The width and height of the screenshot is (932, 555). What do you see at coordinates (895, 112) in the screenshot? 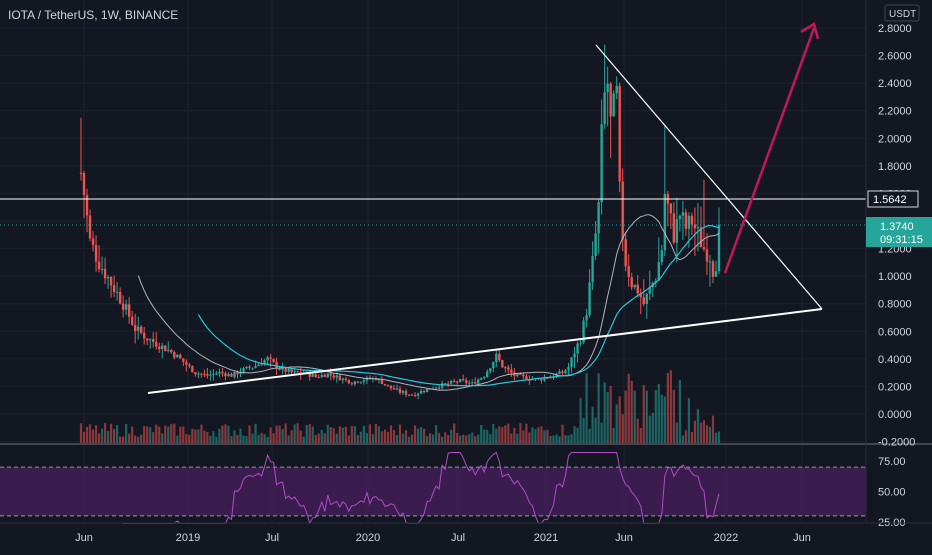
I see `price-tick-label: 2.2000` at bounding box center [895, 112].